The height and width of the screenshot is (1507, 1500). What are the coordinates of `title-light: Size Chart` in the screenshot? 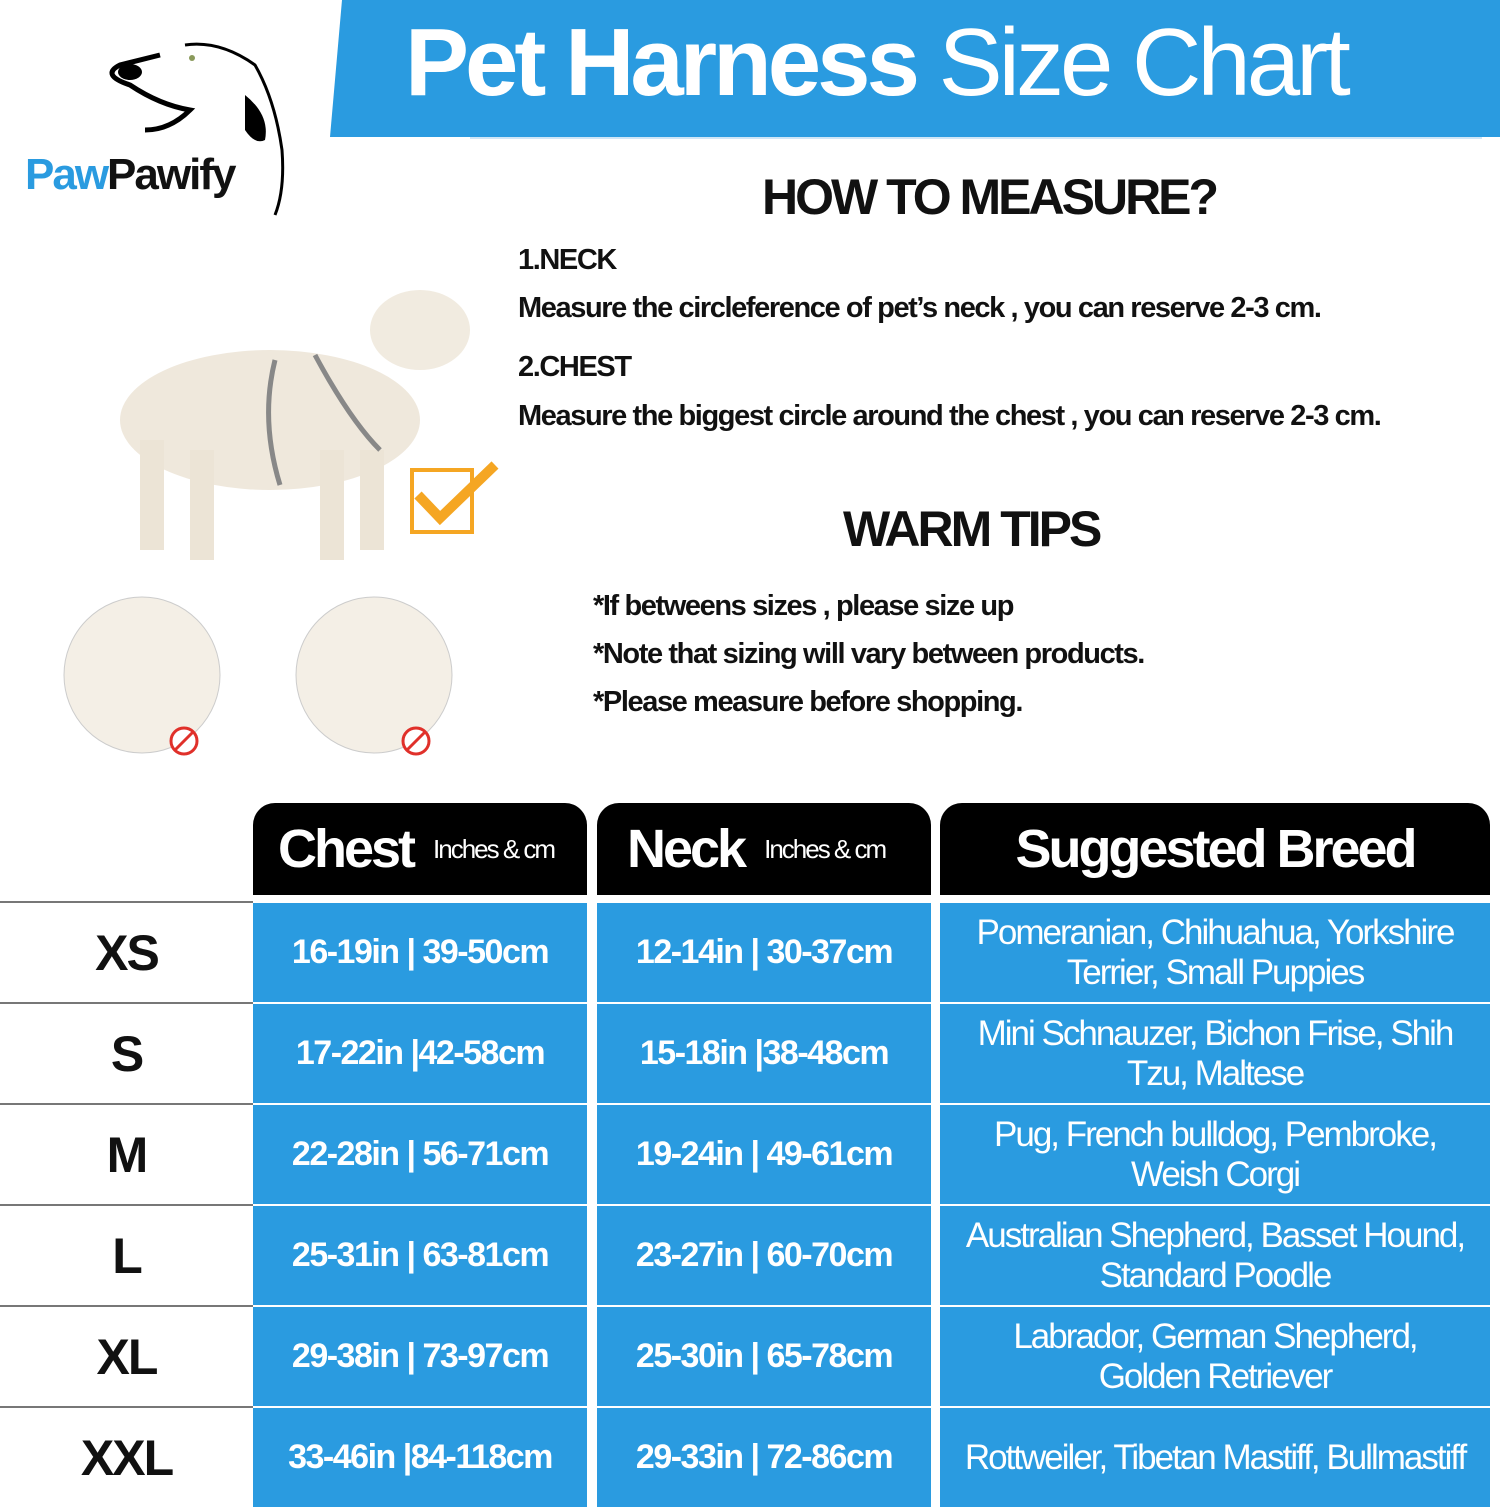 It's located at (1144, 62).